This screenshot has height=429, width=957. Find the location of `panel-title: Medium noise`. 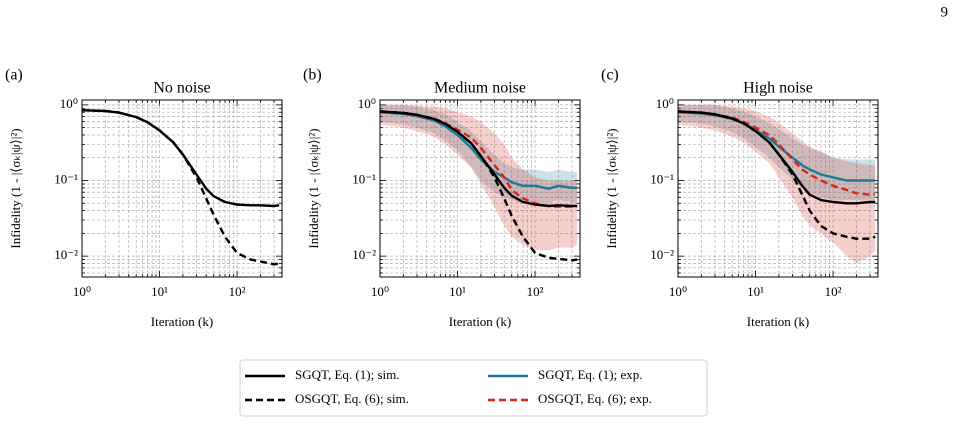

panel-title: Medium noise is located at coordinates (480, 88).